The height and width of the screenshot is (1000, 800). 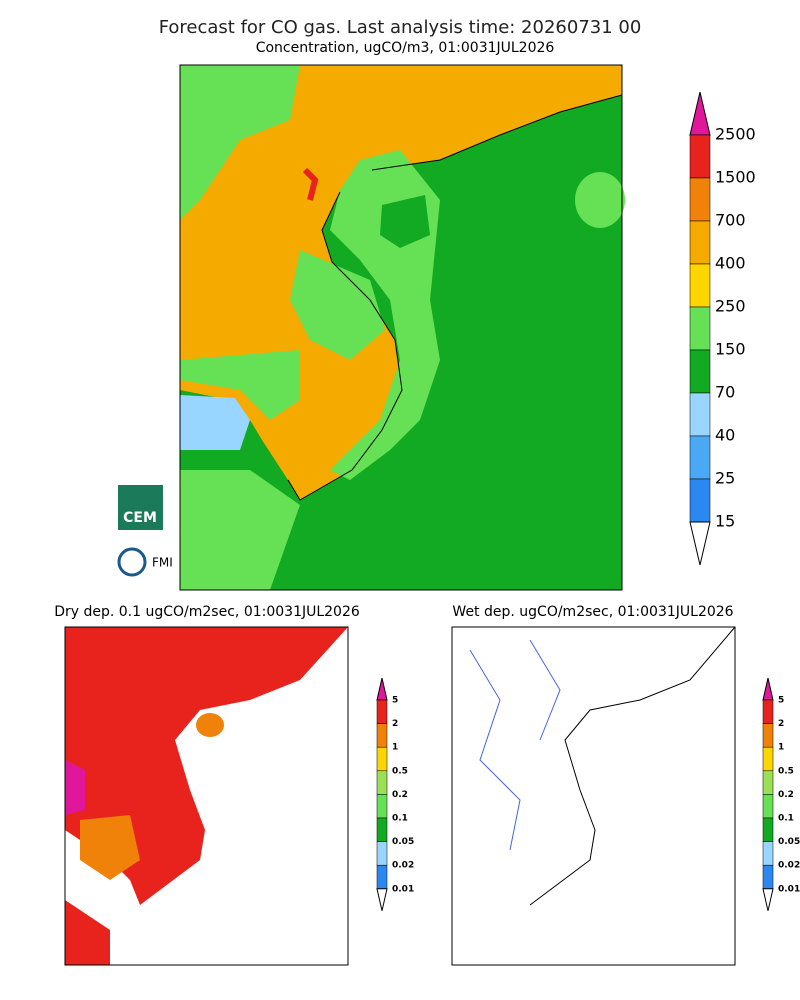 I want to click on colorbar-label: 700, so click(x=730, y=220).